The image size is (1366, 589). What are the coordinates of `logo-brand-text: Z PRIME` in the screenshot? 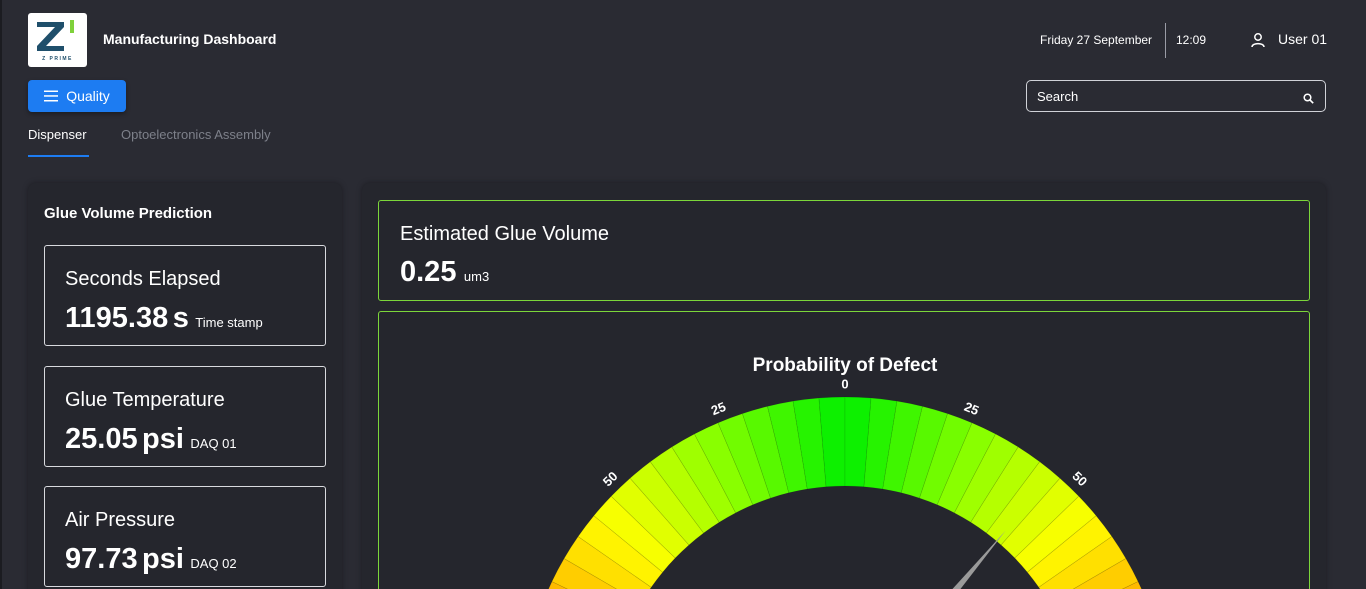 It's located at (57, 59).